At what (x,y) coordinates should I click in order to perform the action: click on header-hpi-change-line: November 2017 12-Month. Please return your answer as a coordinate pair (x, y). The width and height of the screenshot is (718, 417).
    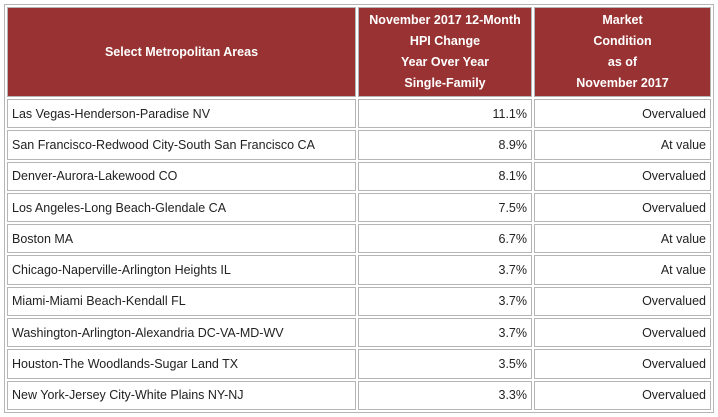
    Looking at the image, I should click on (445, 20).